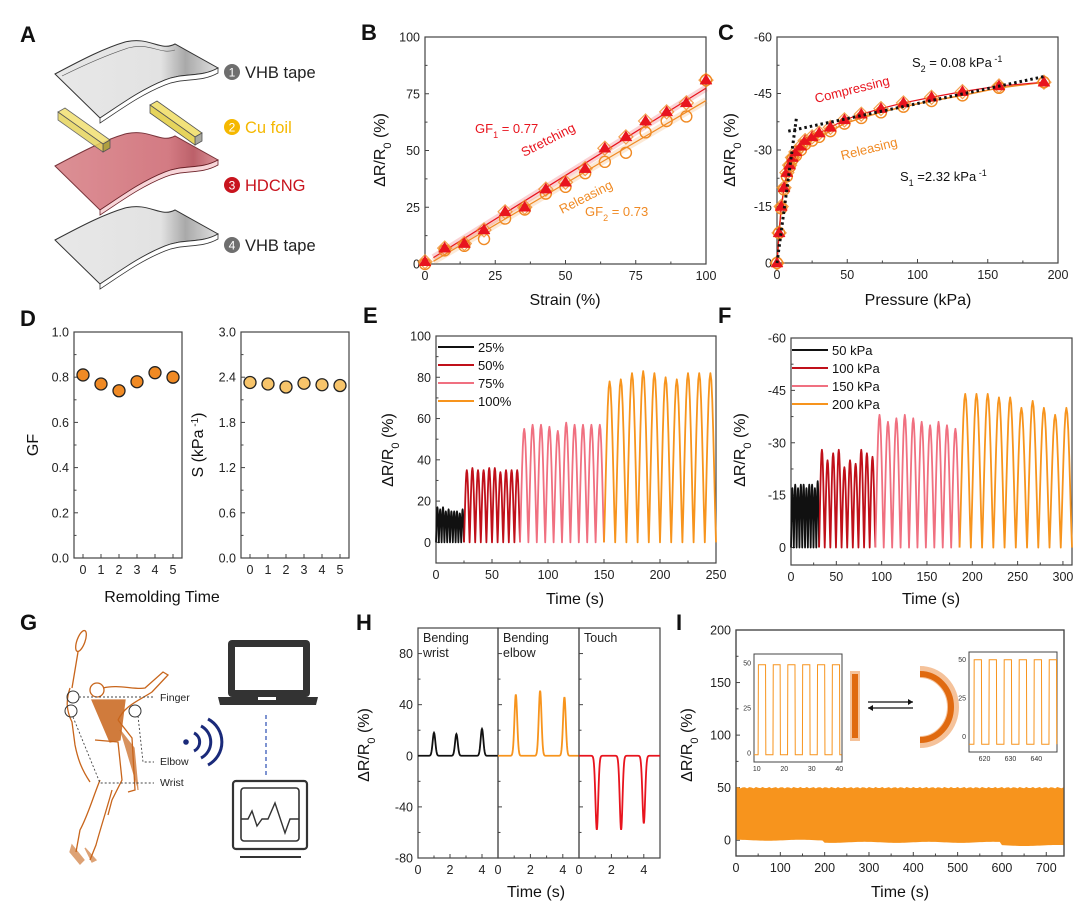 The height and width of the screenshot is (908, 1080). What do you see at coordinates (856, 404) in the screenshot?
I see `legend-label: 200 kPa` at bounding box center [856, 404].